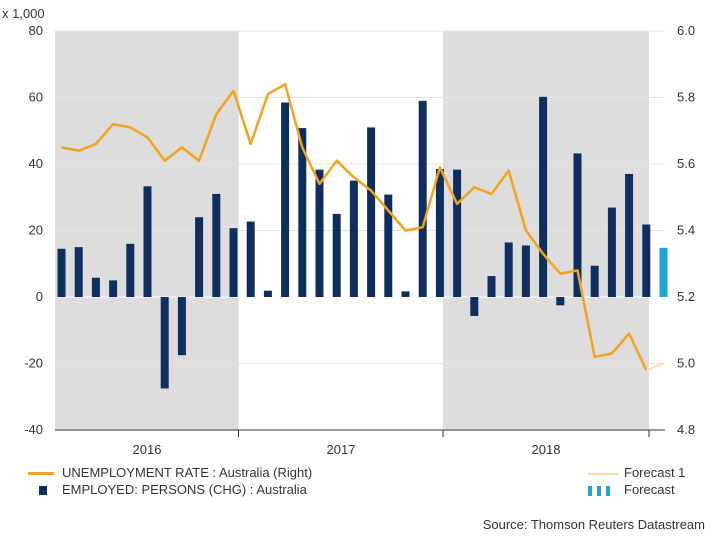 The width and height of the screenshot is (719, 538). What do you see at coordinates (36, 230) in the screenshot?
I see `y-left-tick-label: 20` at bounding box center [36, 230].